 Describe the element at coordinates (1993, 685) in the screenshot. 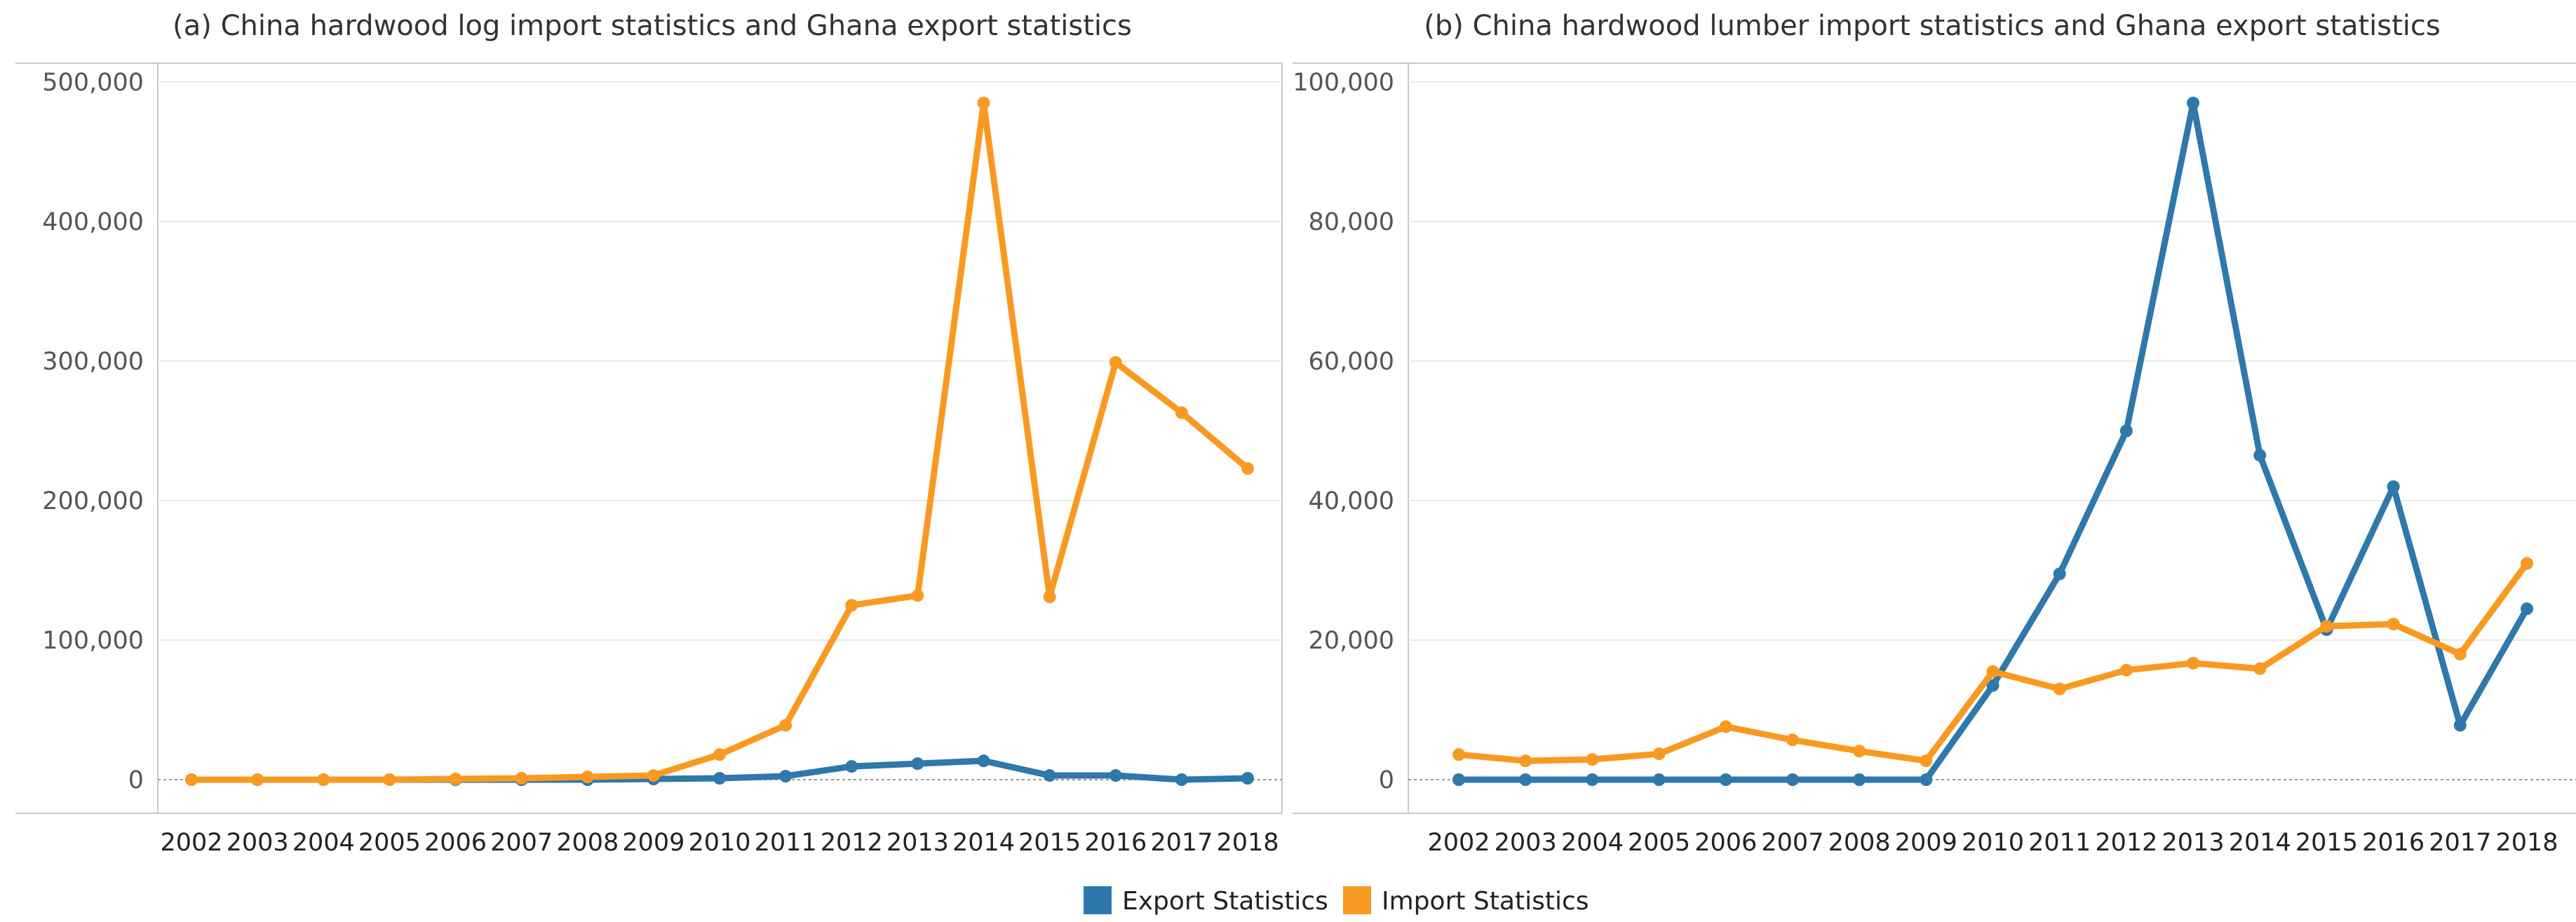

I see `export-point-2010` at that location.